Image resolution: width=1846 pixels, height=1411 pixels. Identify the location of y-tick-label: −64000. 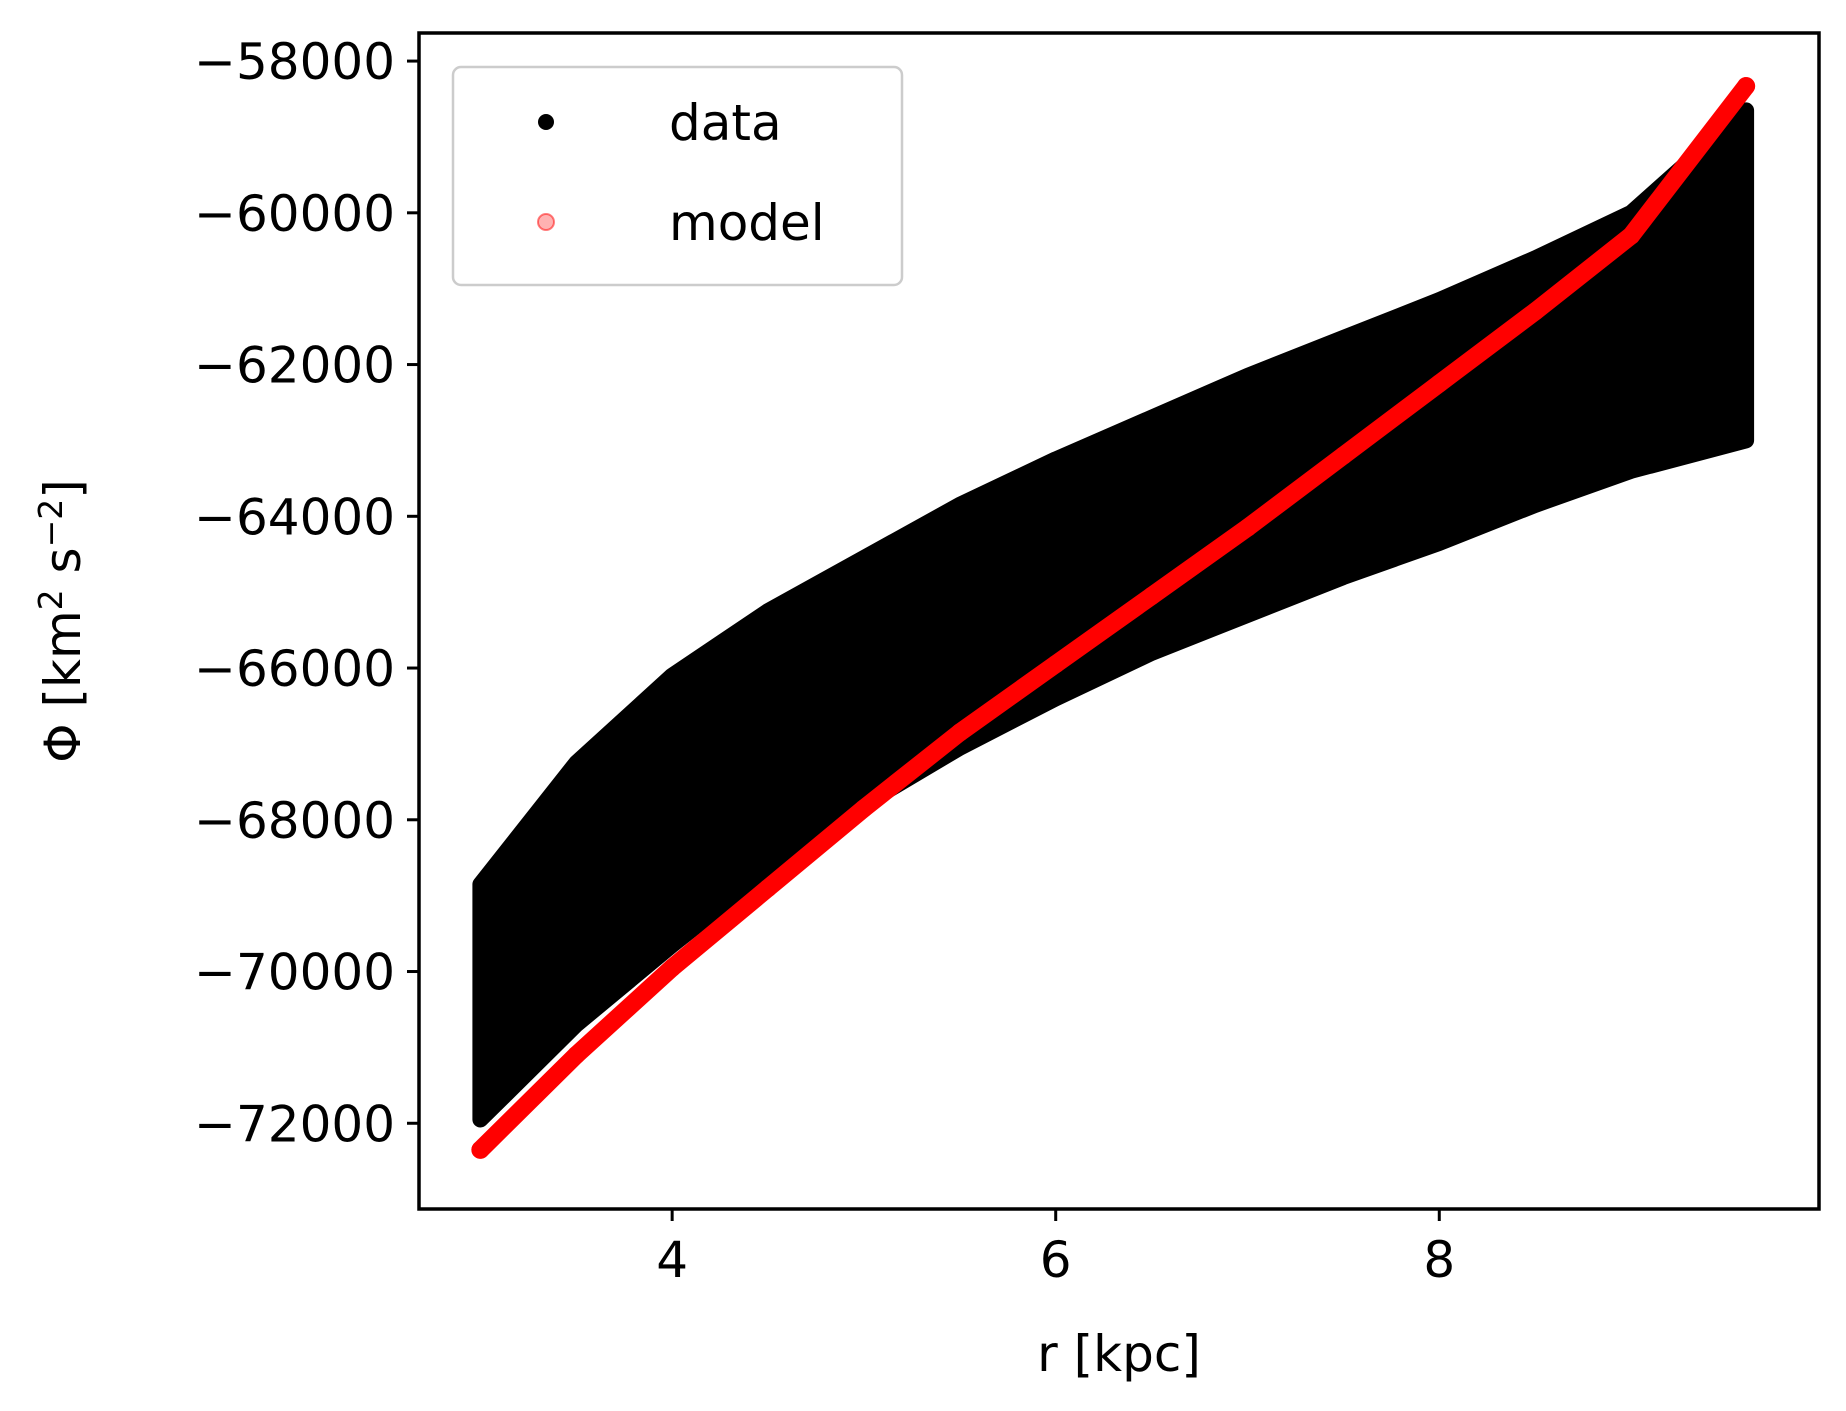
(294, 517).